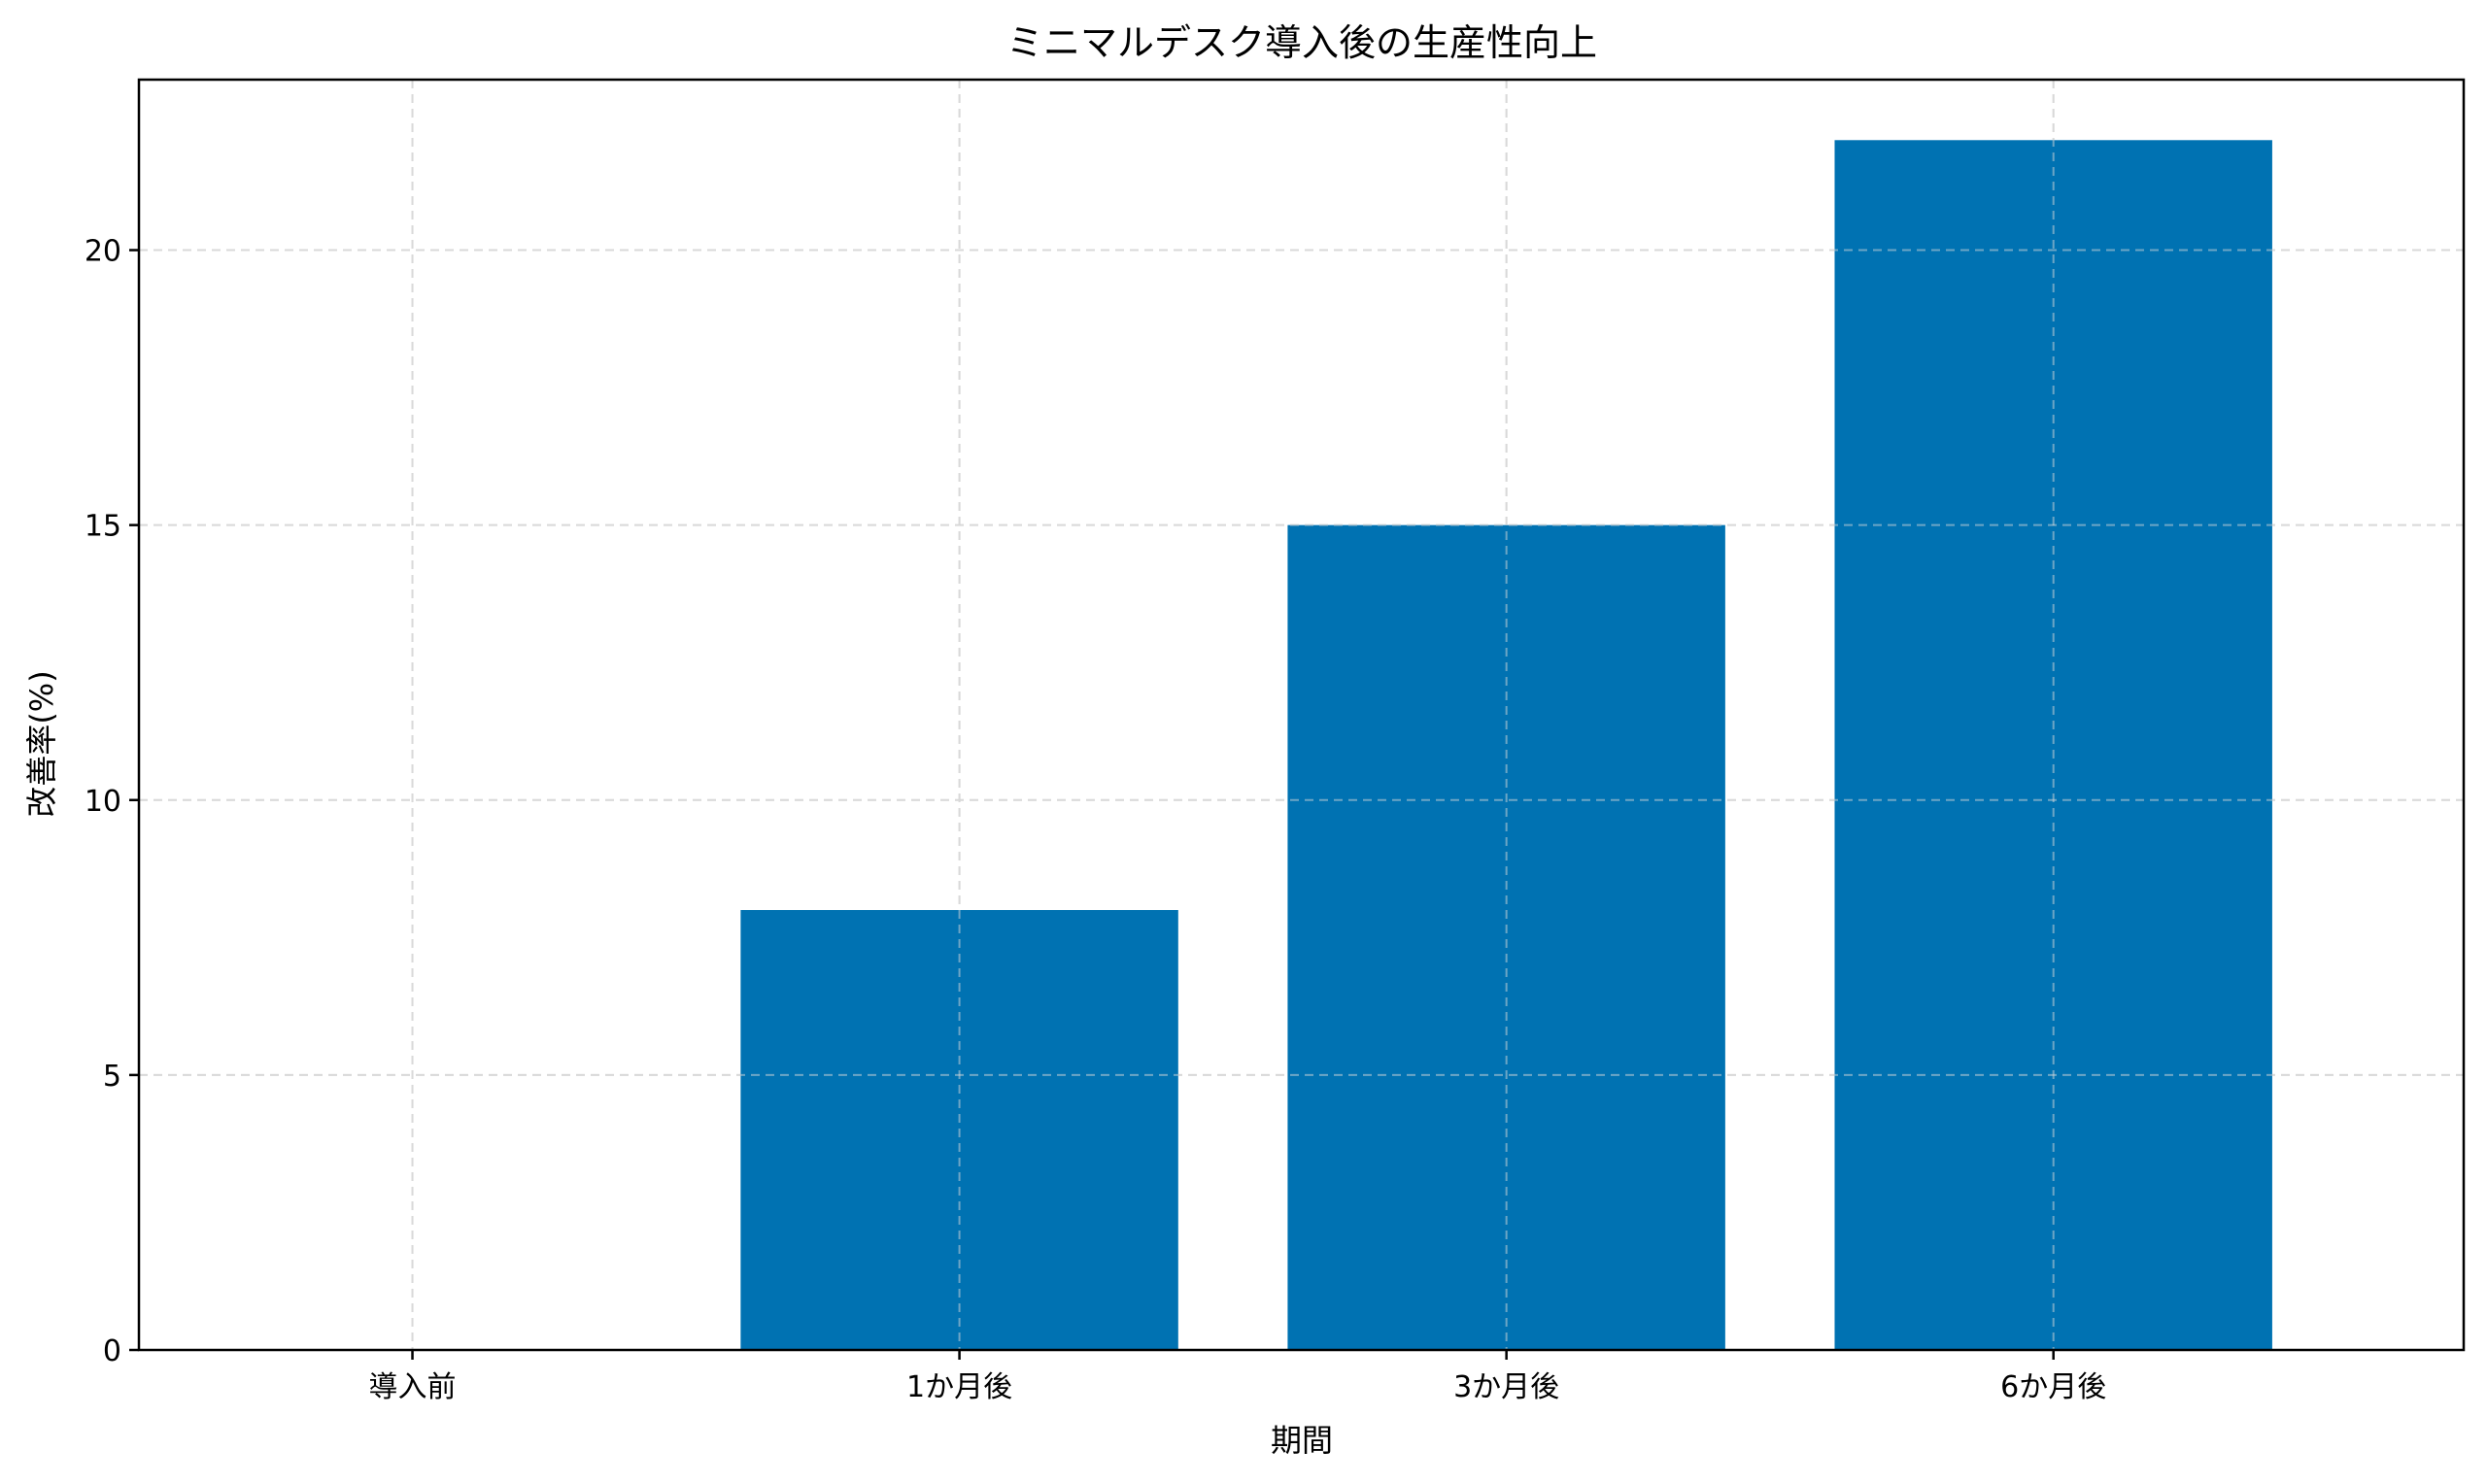 This screenshot has height=1484, width=2487. I want to click on y-axis-title: 改善率(%), so click(41, 743).